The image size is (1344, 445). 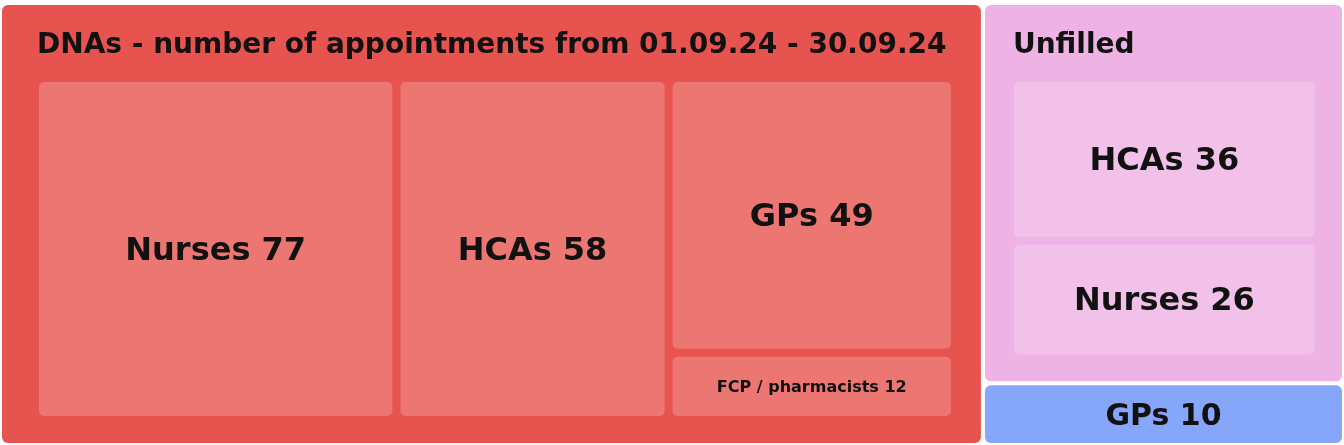 I want to click on series-label: Unfilled, so click(x=1073, y=43).